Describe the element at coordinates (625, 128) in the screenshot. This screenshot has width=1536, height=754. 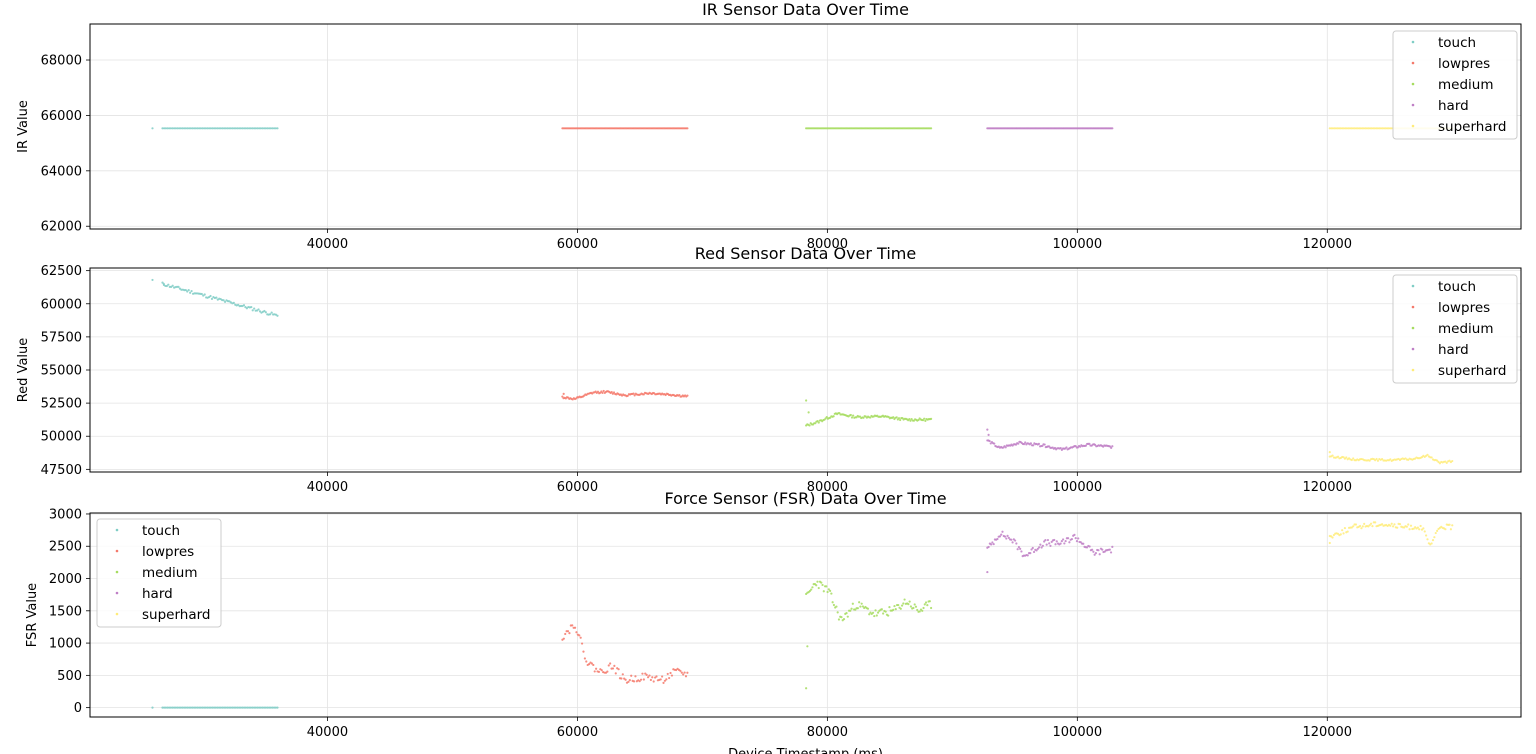
I see `series-lowpres` at that location.